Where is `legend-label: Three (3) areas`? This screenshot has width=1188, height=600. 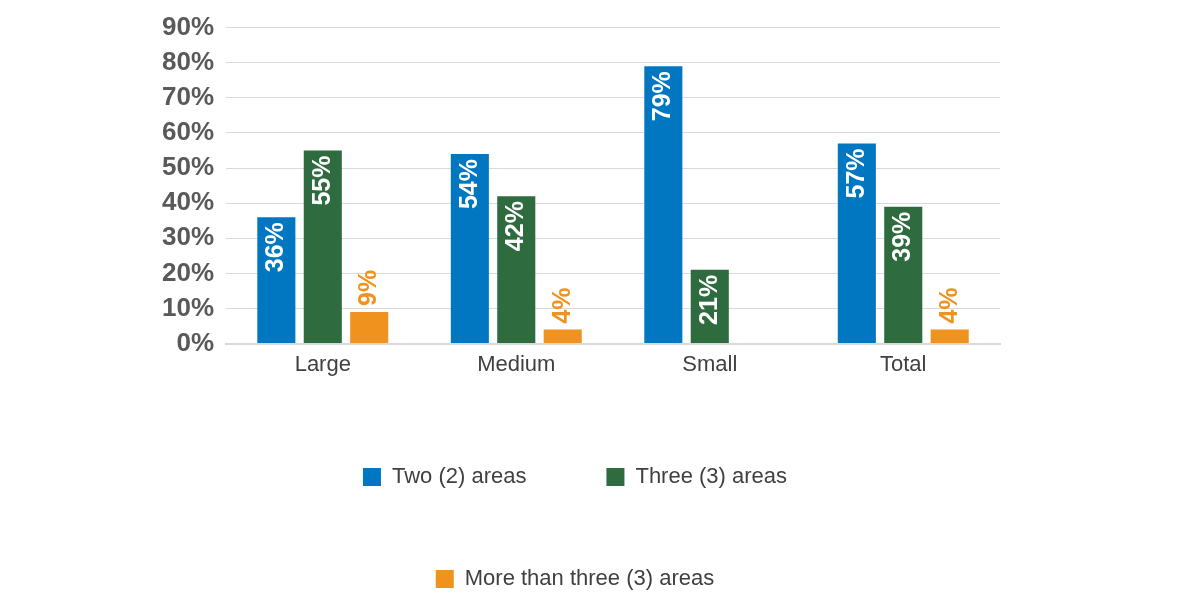 legend-label: Three (3) areas is located at coordinates (711, 476).